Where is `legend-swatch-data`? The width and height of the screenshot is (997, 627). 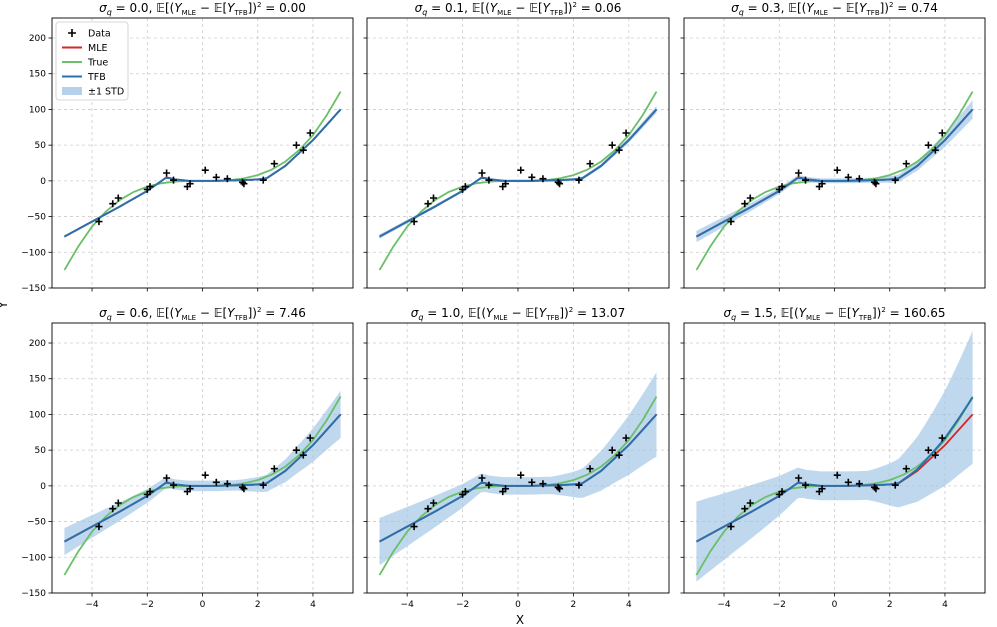
legend-swatch-data is located at coordinates (72, 33).